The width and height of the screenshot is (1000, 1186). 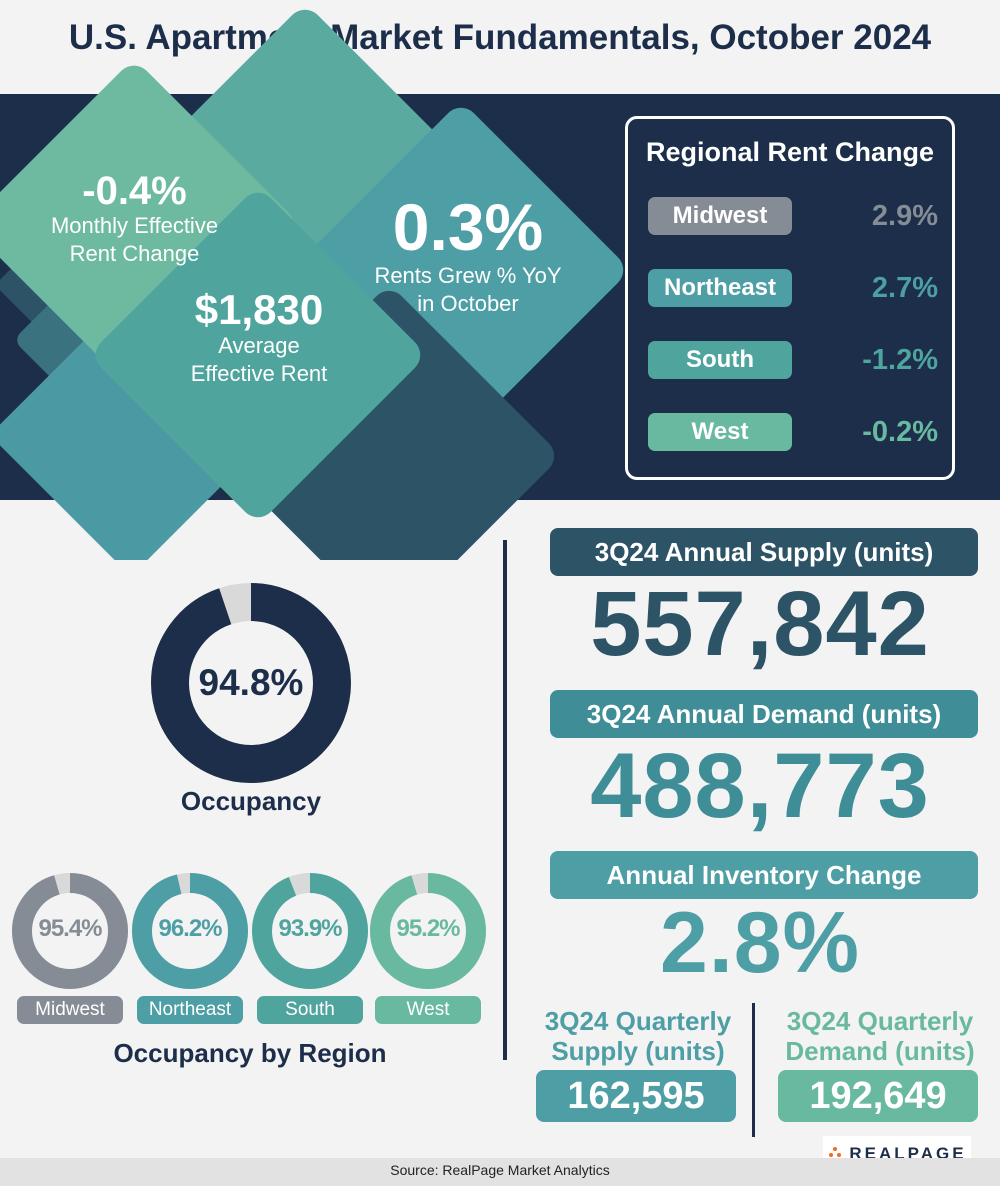 What do you see at coordinates (720, 288) in the screenshot?
I see `region-pill-northeast: Northeast` at bounding box center [720, 288].